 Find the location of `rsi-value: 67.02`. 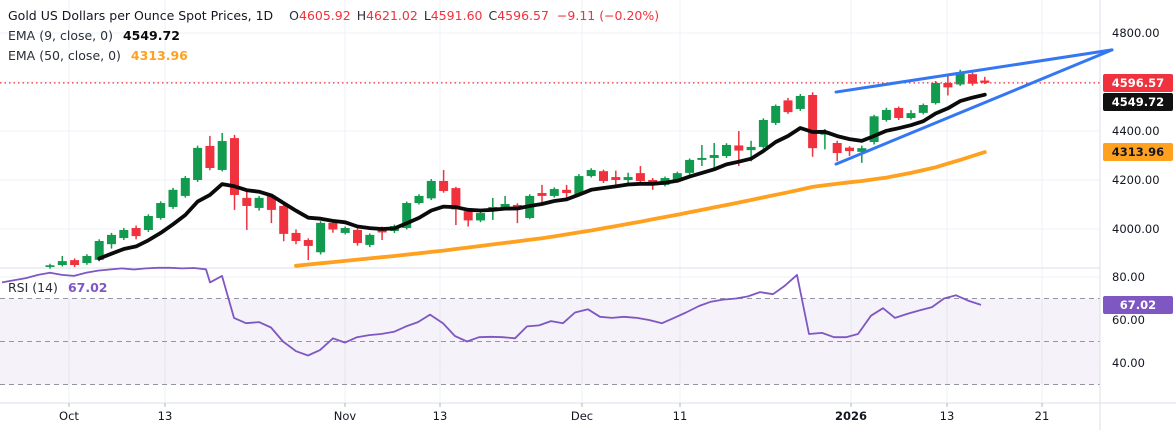

rsi-value: 67.02 is located at coordinates (87, 287).